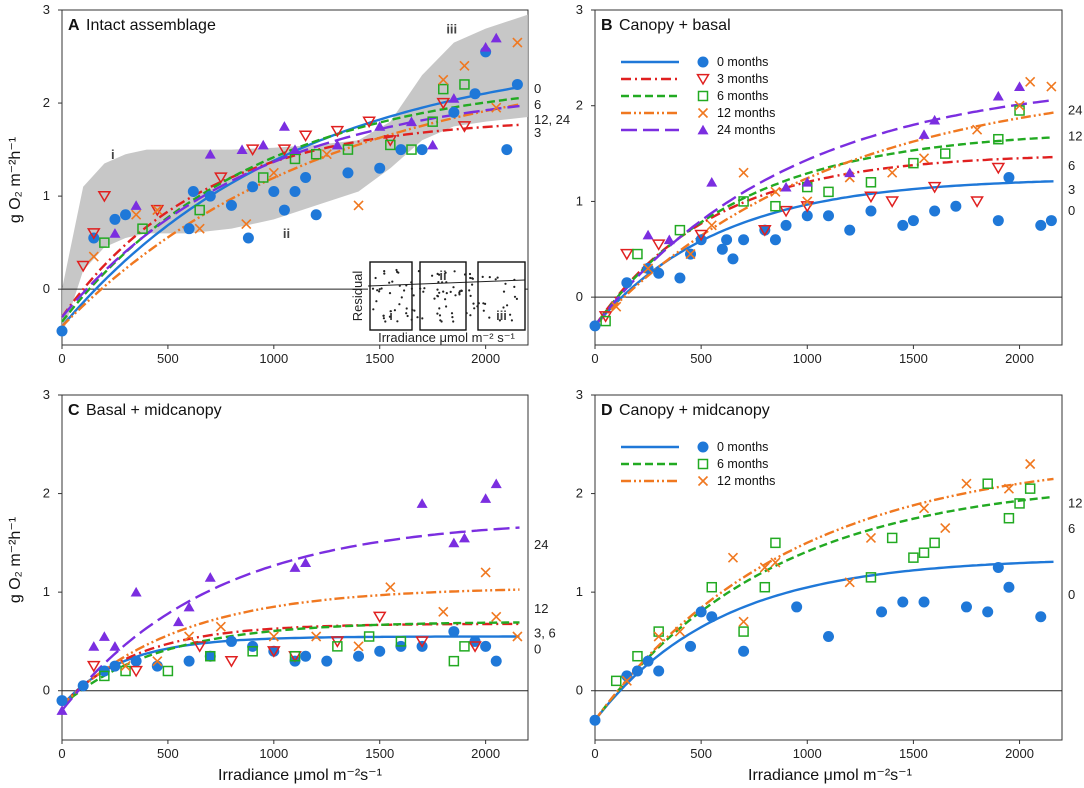 Image resolution: width=1084 pixels, height=788 pixels. I want to click on y-tick-label: 0, so click(579, 296).